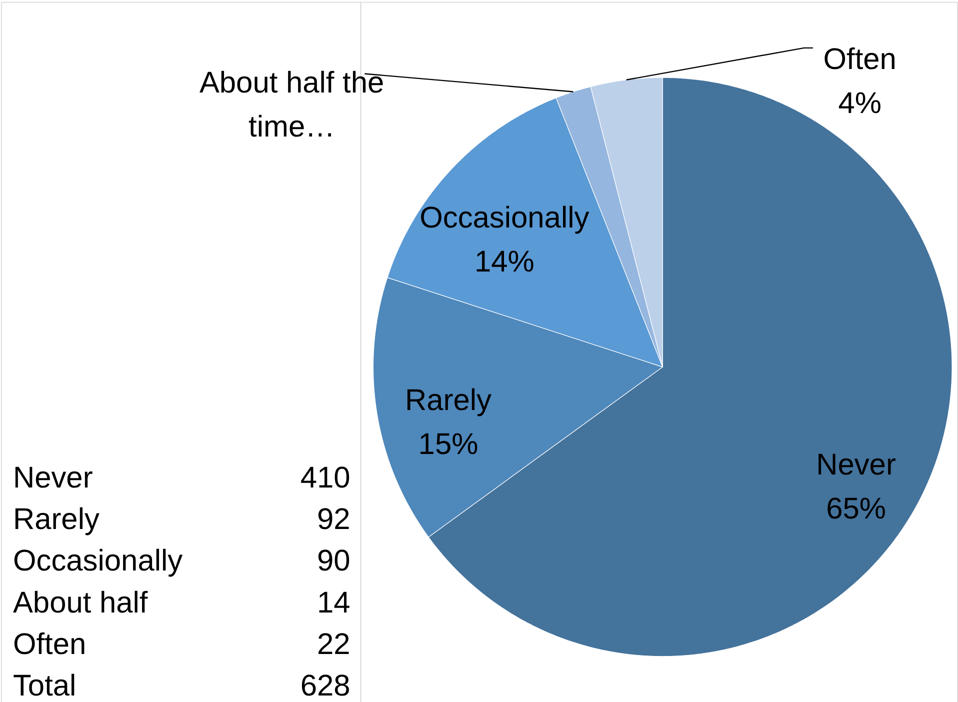 The image size is (958, 702). I want to click on slice-label: Never, so click(856, 465).